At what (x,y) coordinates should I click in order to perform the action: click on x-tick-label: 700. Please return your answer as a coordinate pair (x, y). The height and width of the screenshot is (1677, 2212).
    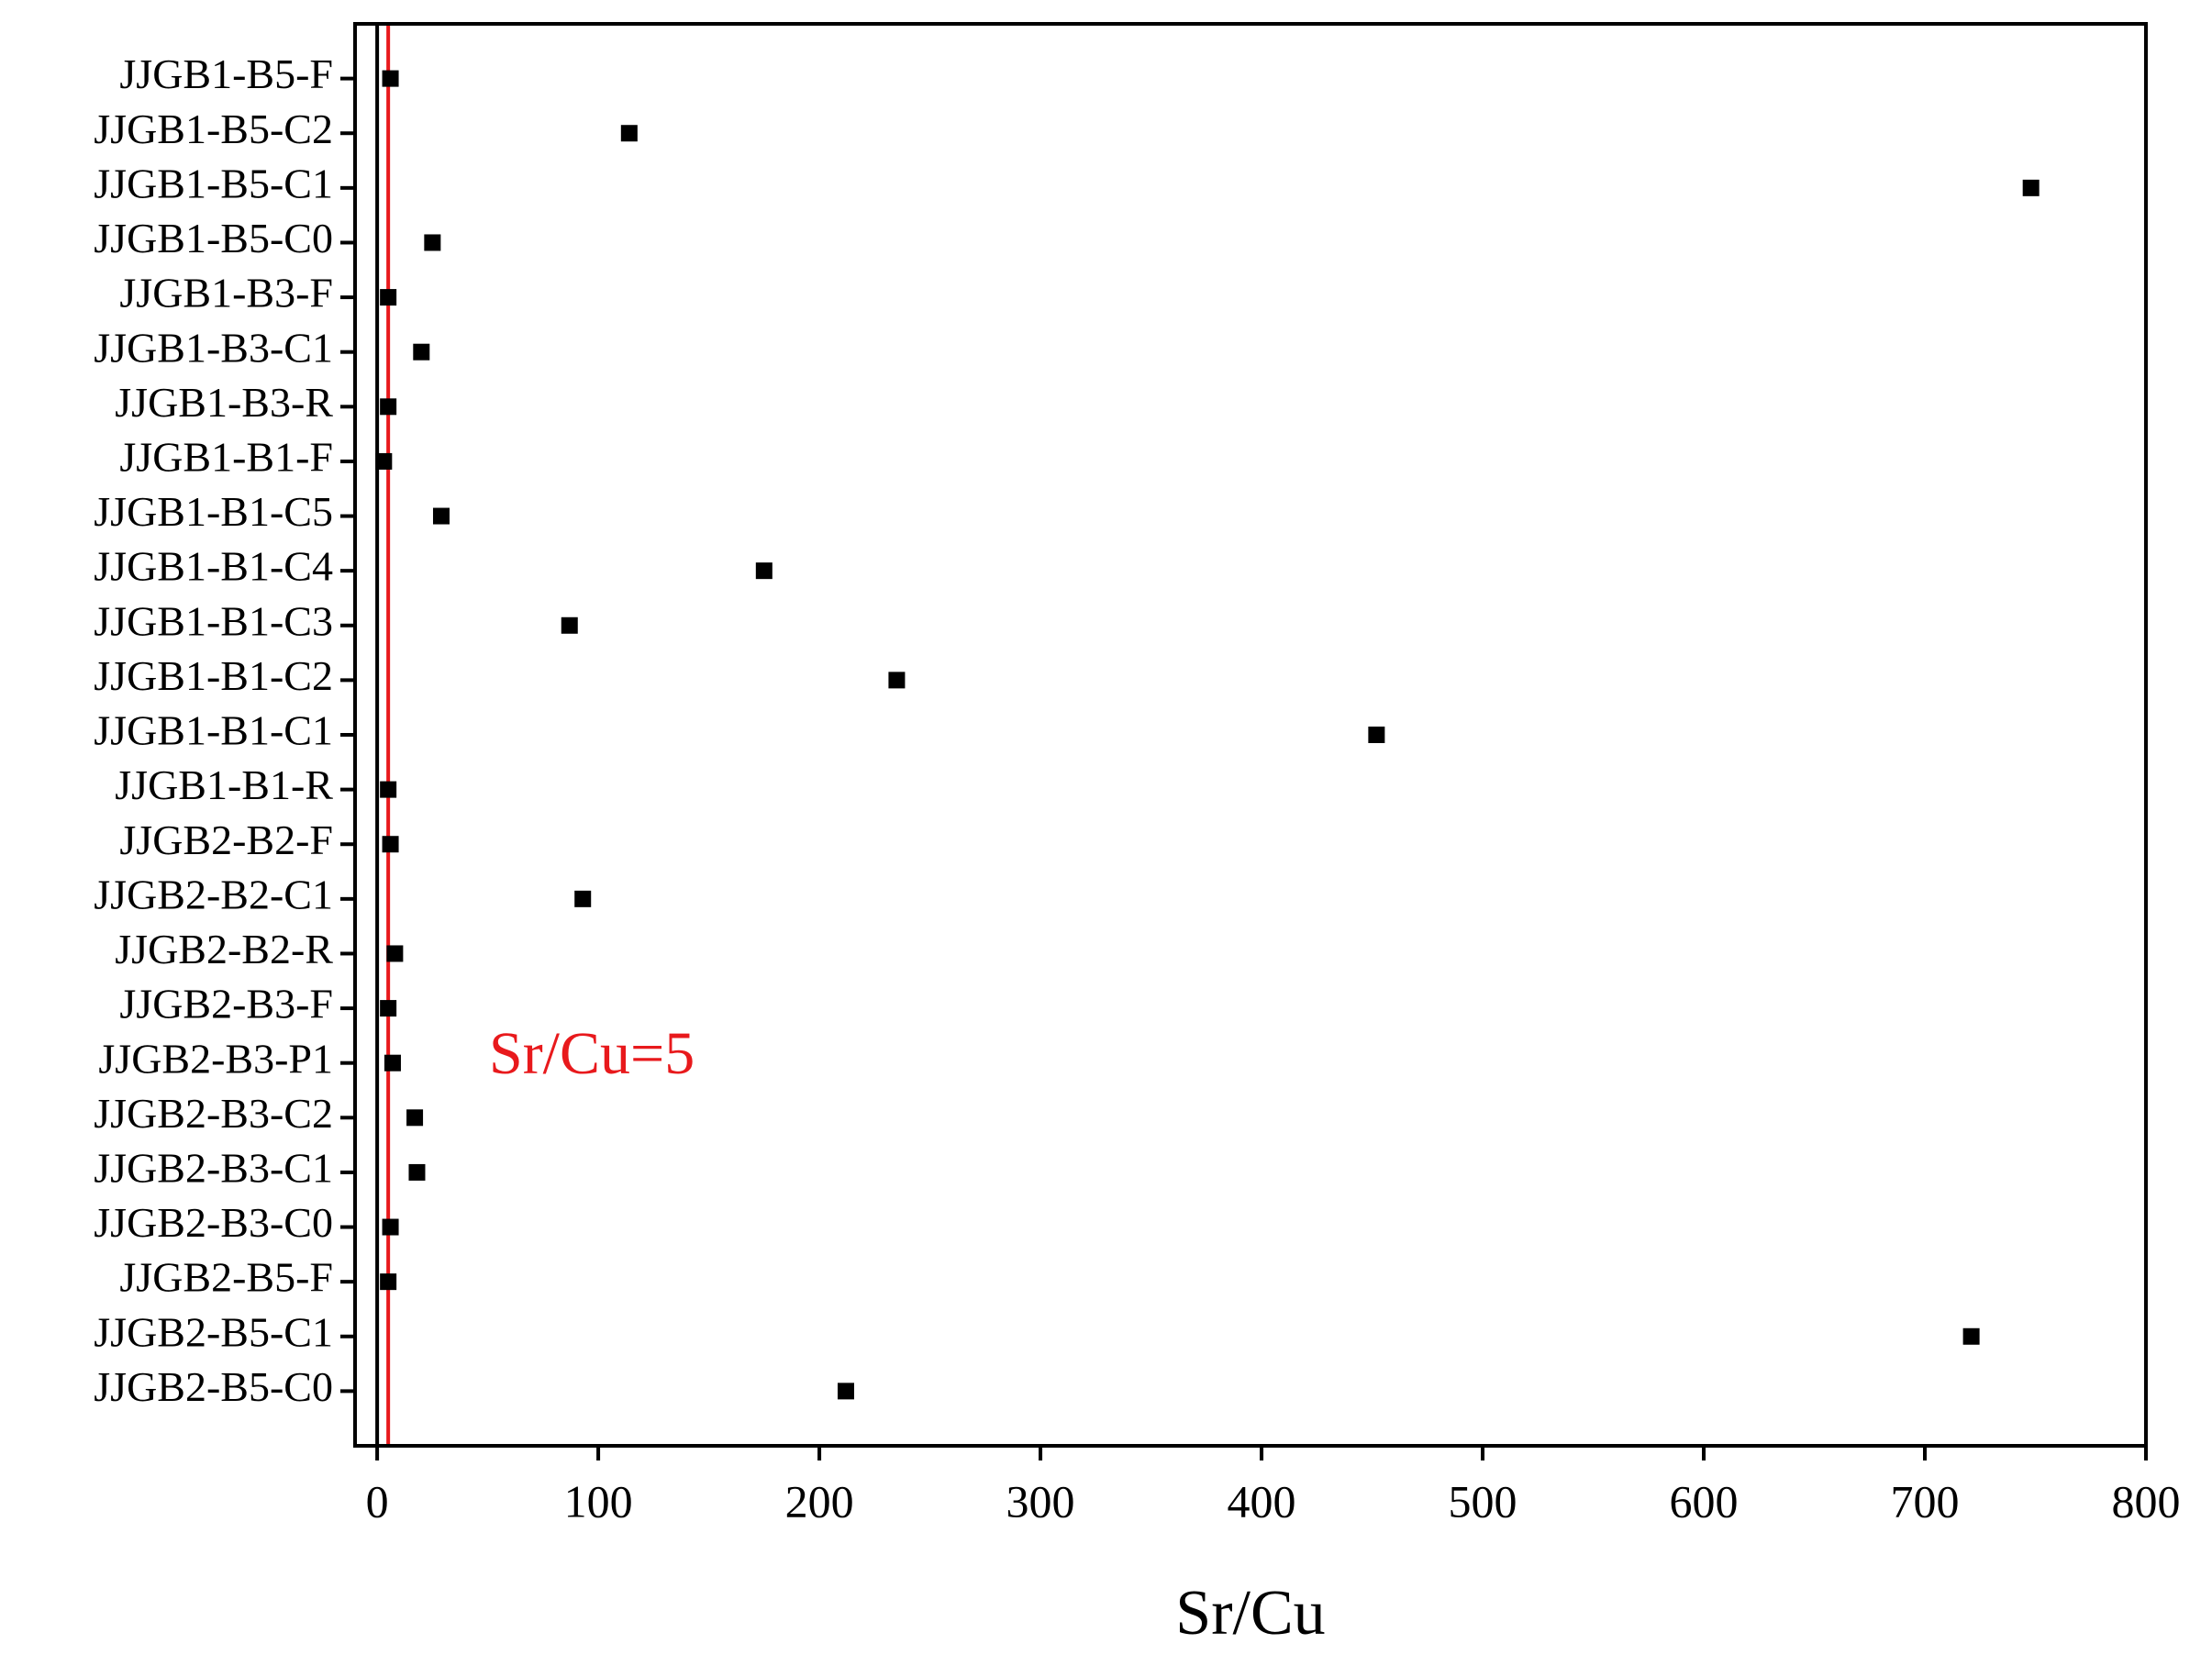
    Looking at the image, I should click on (1925, 1501).